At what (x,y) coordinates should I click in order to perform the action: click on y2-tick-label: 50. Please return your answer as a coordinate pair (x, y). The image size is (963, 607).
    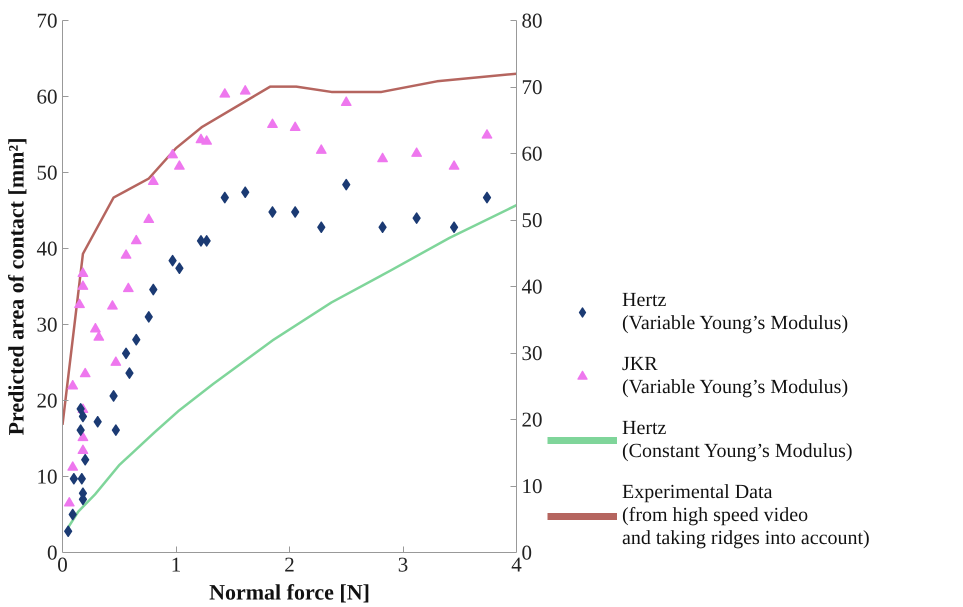
    Looking at the image, I should click on (532, 220).